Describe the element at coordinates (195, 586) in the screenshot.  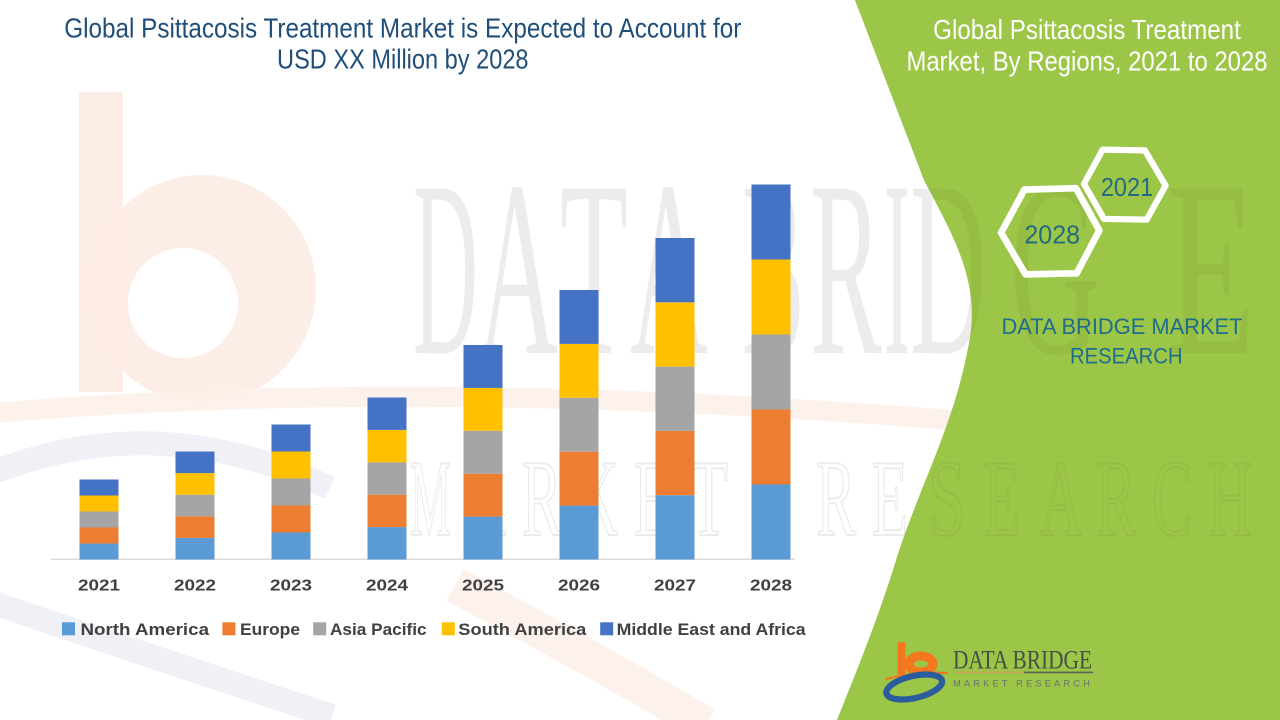
I see `svg-text: 2022` at that location.